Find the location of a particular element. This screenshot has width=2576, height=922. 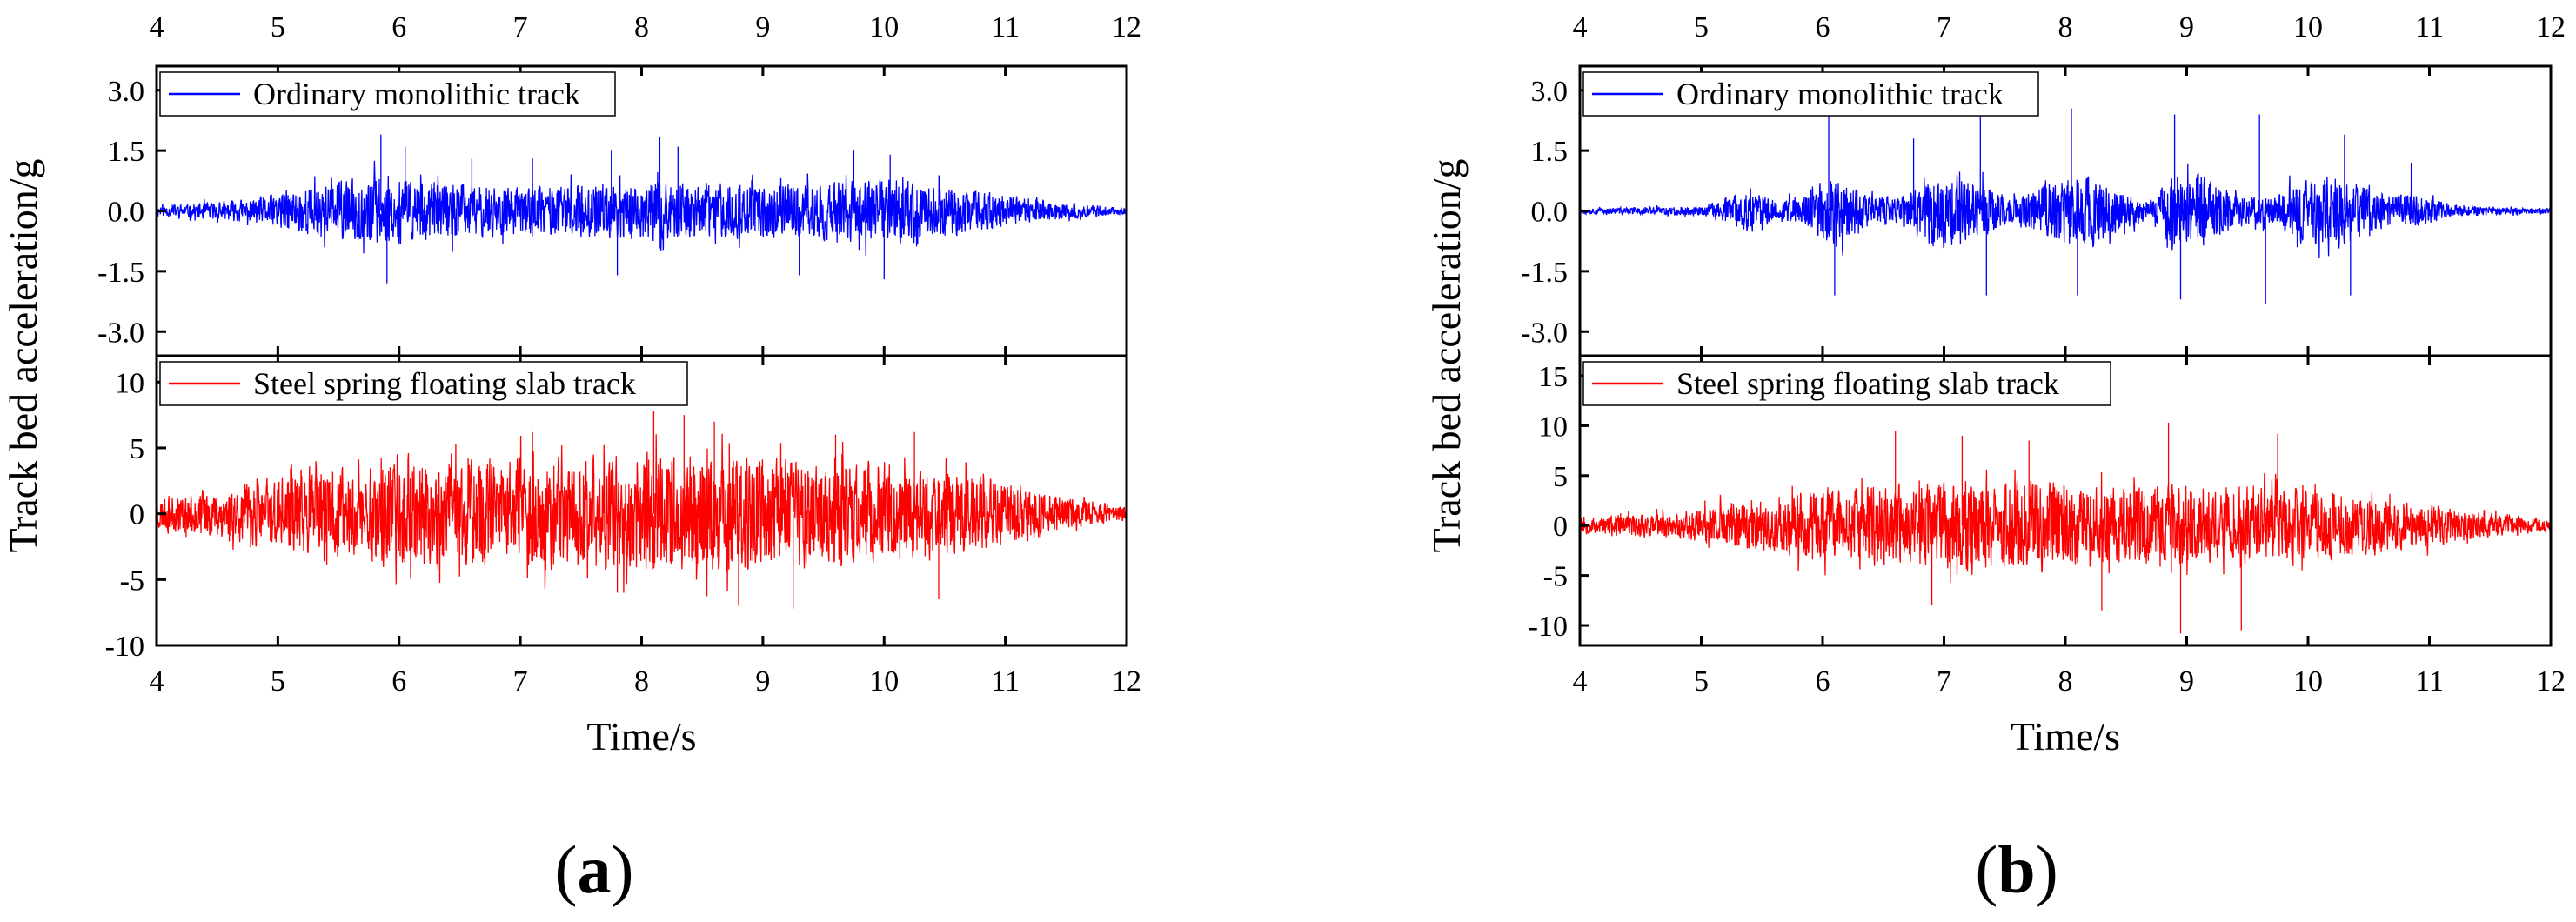

subfigure-label-b: (b) is located at coordinates (2016, 869).